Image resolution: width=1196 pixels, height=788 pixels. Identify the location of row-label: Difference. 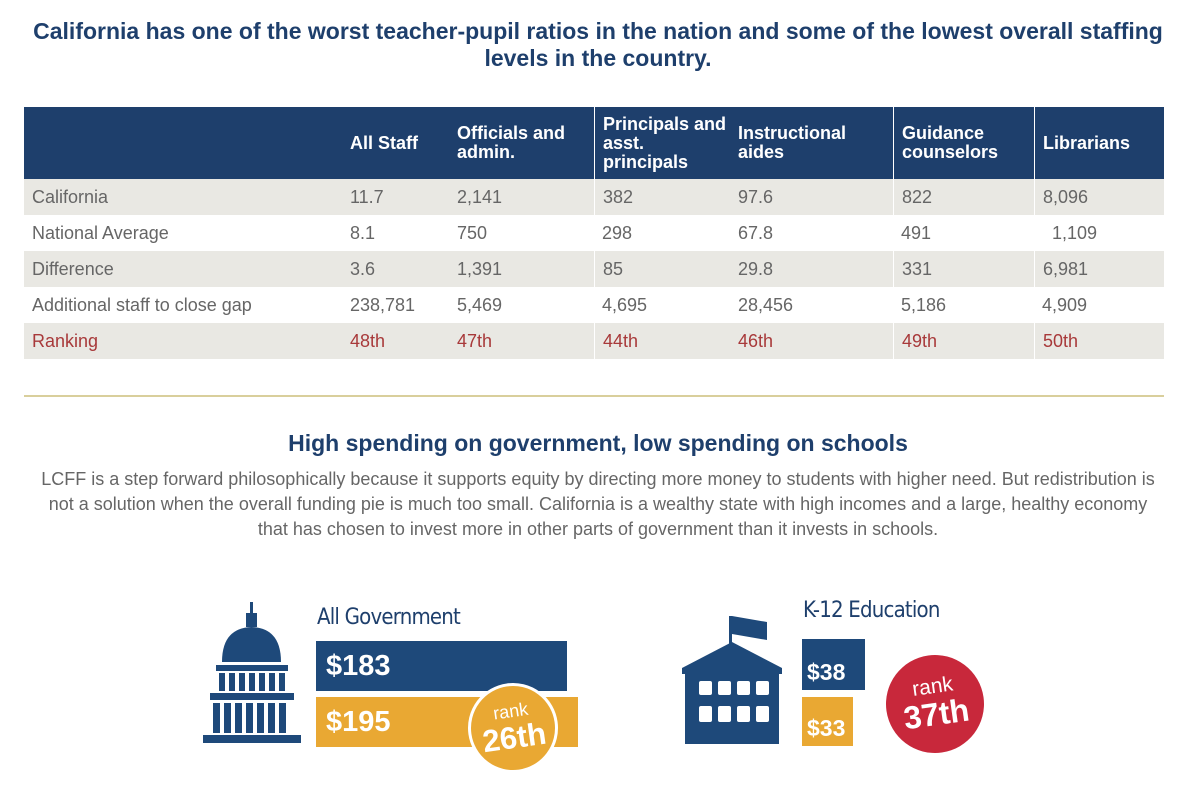
(73, 268).